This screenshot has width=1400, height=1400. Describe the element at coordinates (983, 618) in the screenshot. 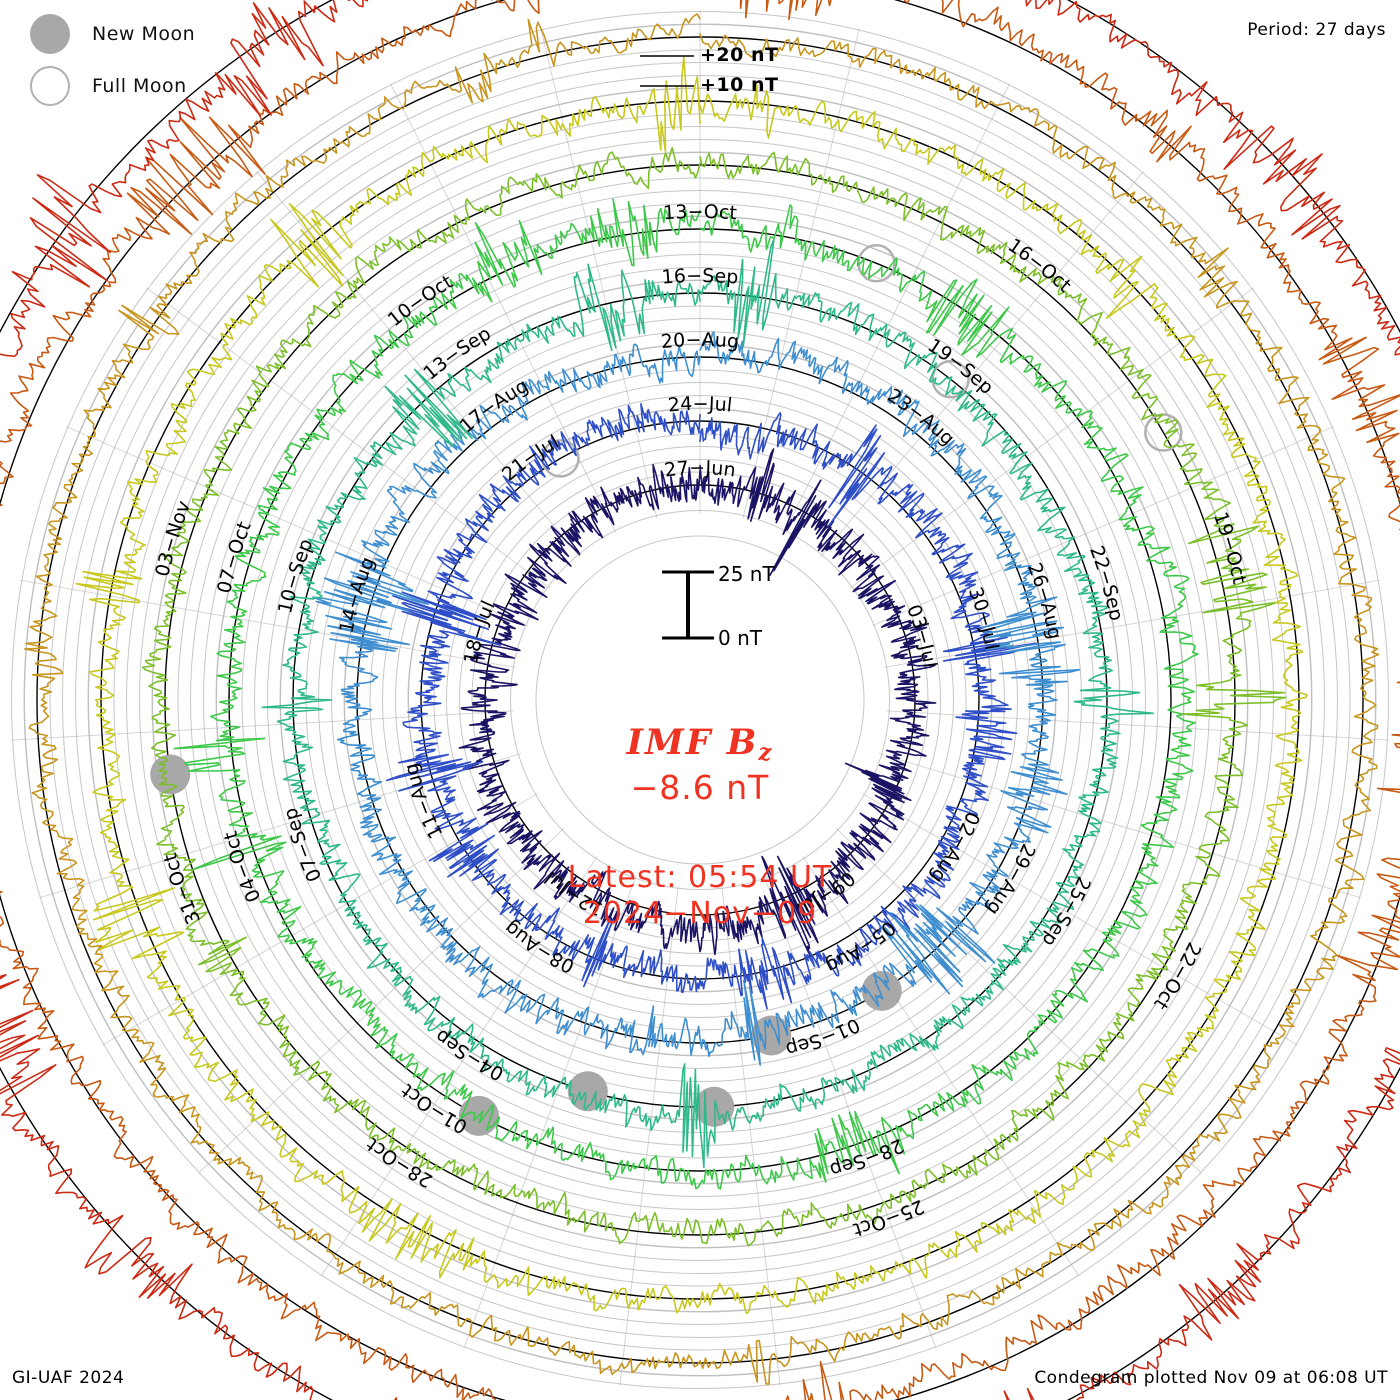

I see `ring-date-label: 30−Jul` at that location.